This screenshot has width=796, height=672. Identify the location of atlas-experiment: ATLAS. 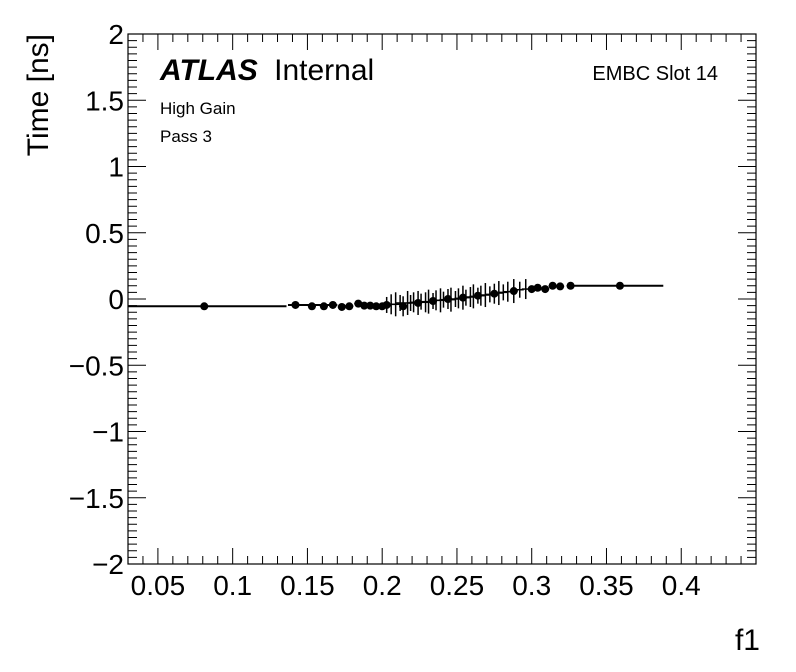
(208, 70).